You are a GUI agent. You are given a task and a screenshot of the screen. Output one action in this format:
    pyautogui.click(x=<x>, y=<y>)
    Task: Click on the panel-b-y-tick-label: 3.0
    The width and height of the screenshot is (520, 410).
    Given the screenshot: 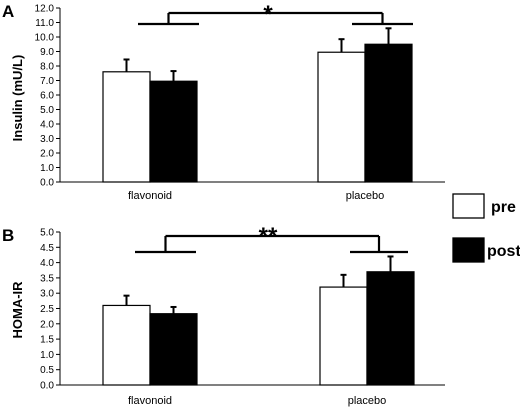 What is the action you would take?
    pyautogui.click(x=47, y=294)
    